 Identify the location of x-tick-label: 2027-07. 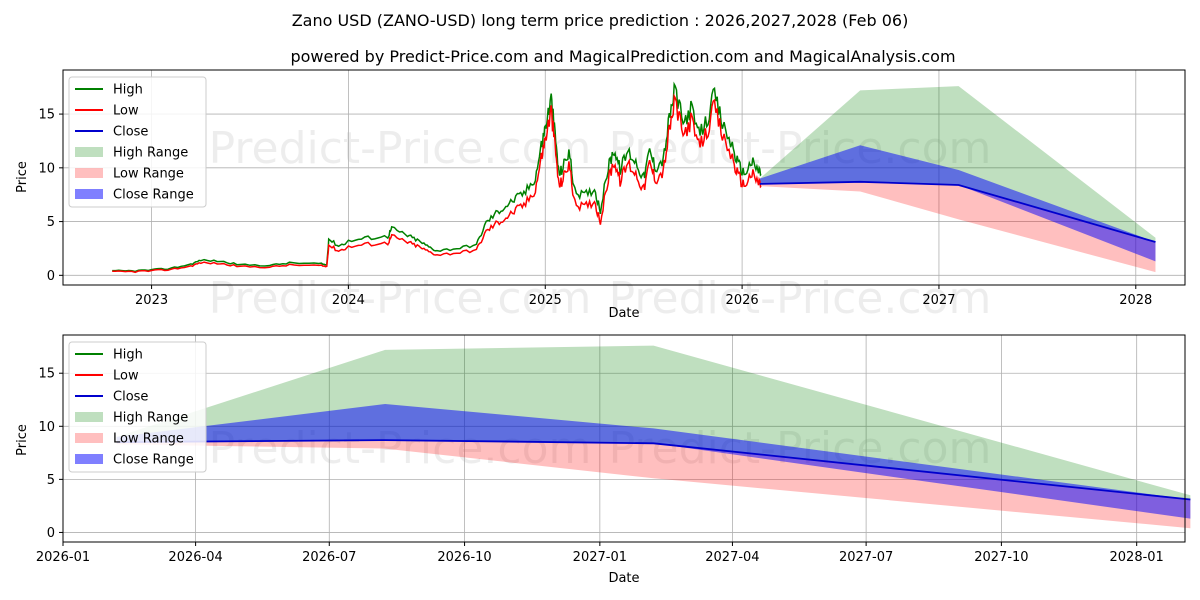
(866, 557).